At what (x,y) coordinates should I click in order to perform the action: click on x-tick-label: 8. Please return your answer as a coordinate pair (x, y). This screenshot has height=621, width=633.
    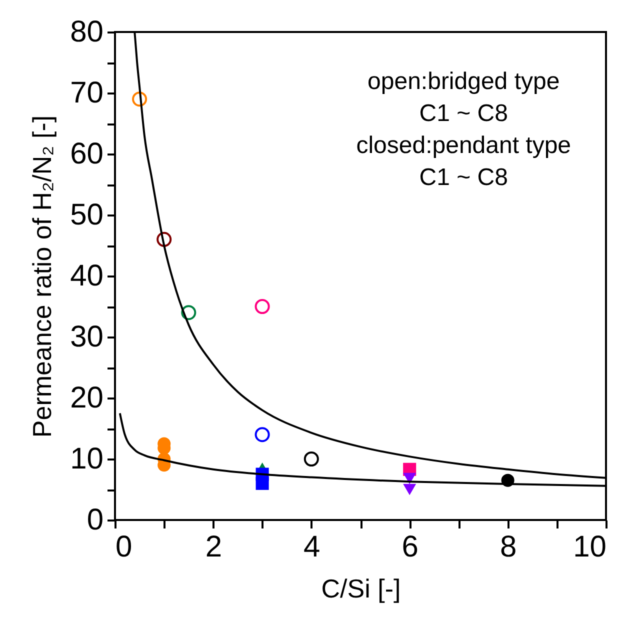
    Looking at the image, I should click on (508, 547).